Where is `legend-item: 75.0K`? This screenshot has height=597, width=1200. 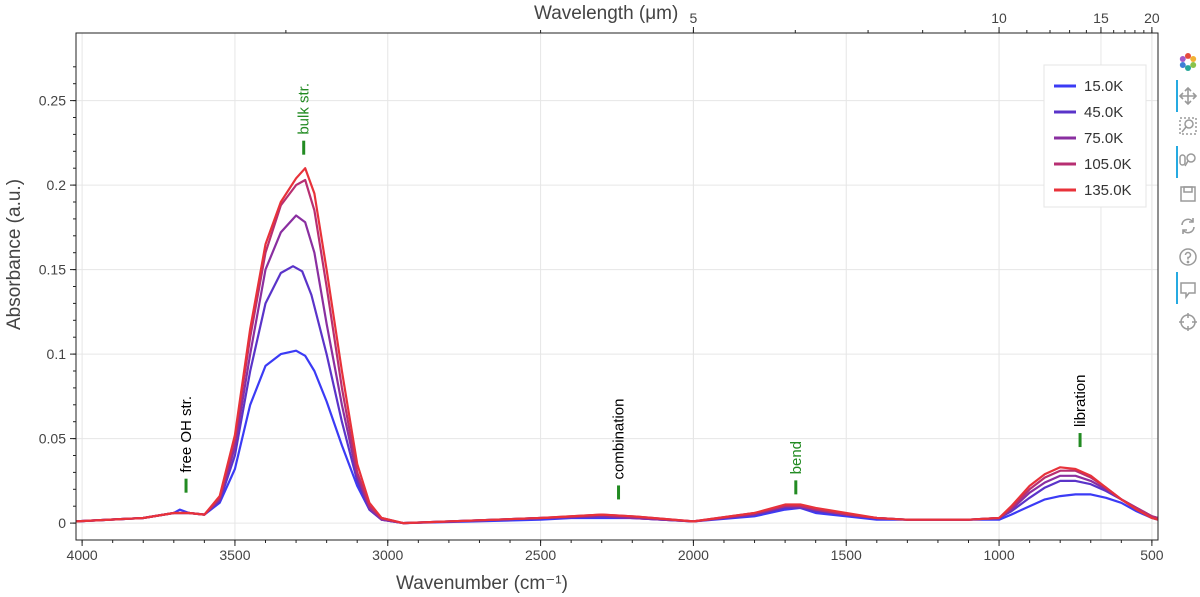 legend-item: 75.0K is located at coordinates (1088, 138).